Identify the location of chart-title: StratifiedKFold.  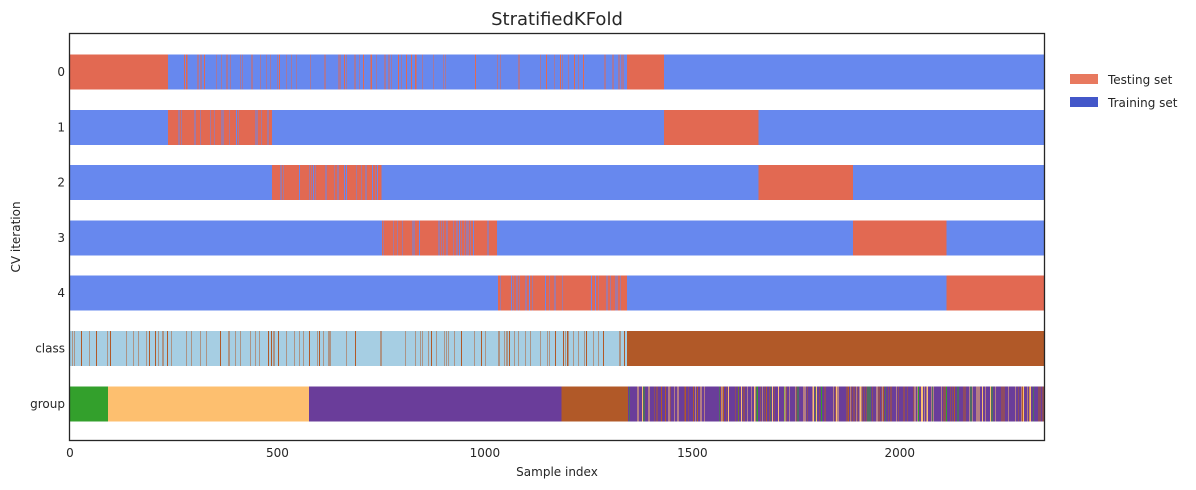
(557, 19).